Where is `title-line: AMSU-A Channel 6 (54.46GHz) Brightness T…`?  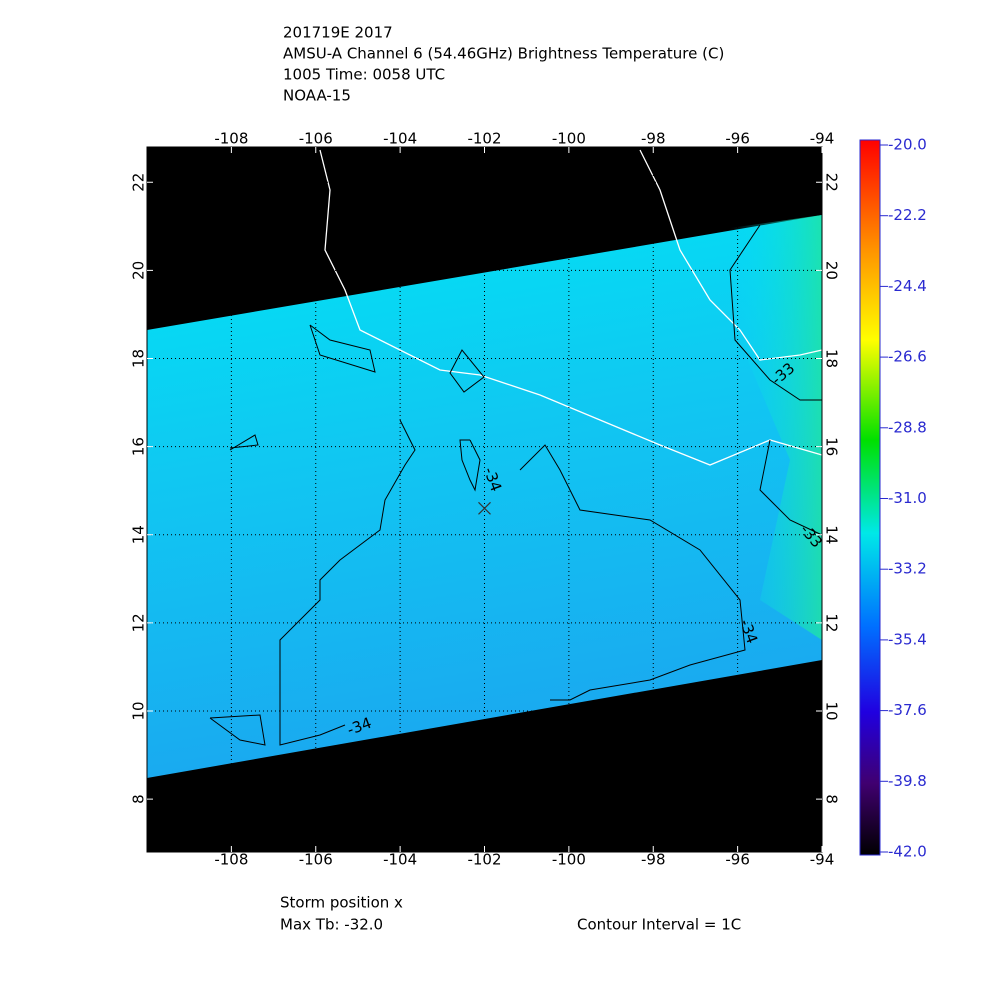
title-line: AMSU-A Channel 6 (54.46GHz) Brightness T… is located at coordinates (503, 54).